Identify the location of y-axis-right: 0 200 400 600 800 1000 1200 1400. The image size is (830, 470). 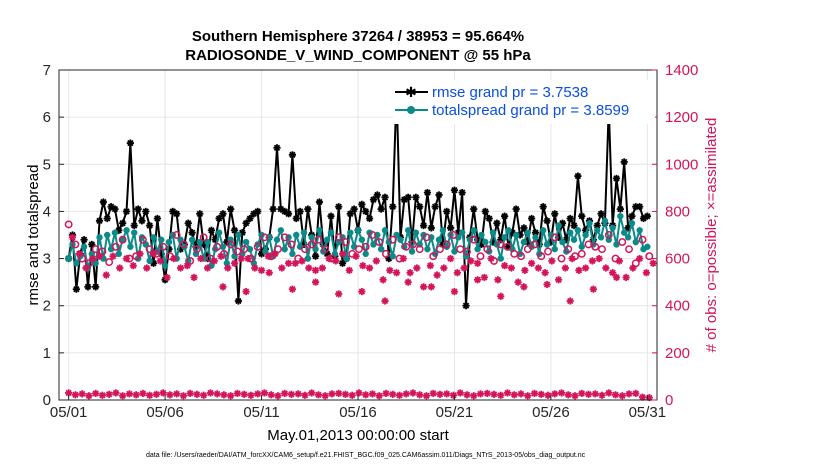
(675, 235).